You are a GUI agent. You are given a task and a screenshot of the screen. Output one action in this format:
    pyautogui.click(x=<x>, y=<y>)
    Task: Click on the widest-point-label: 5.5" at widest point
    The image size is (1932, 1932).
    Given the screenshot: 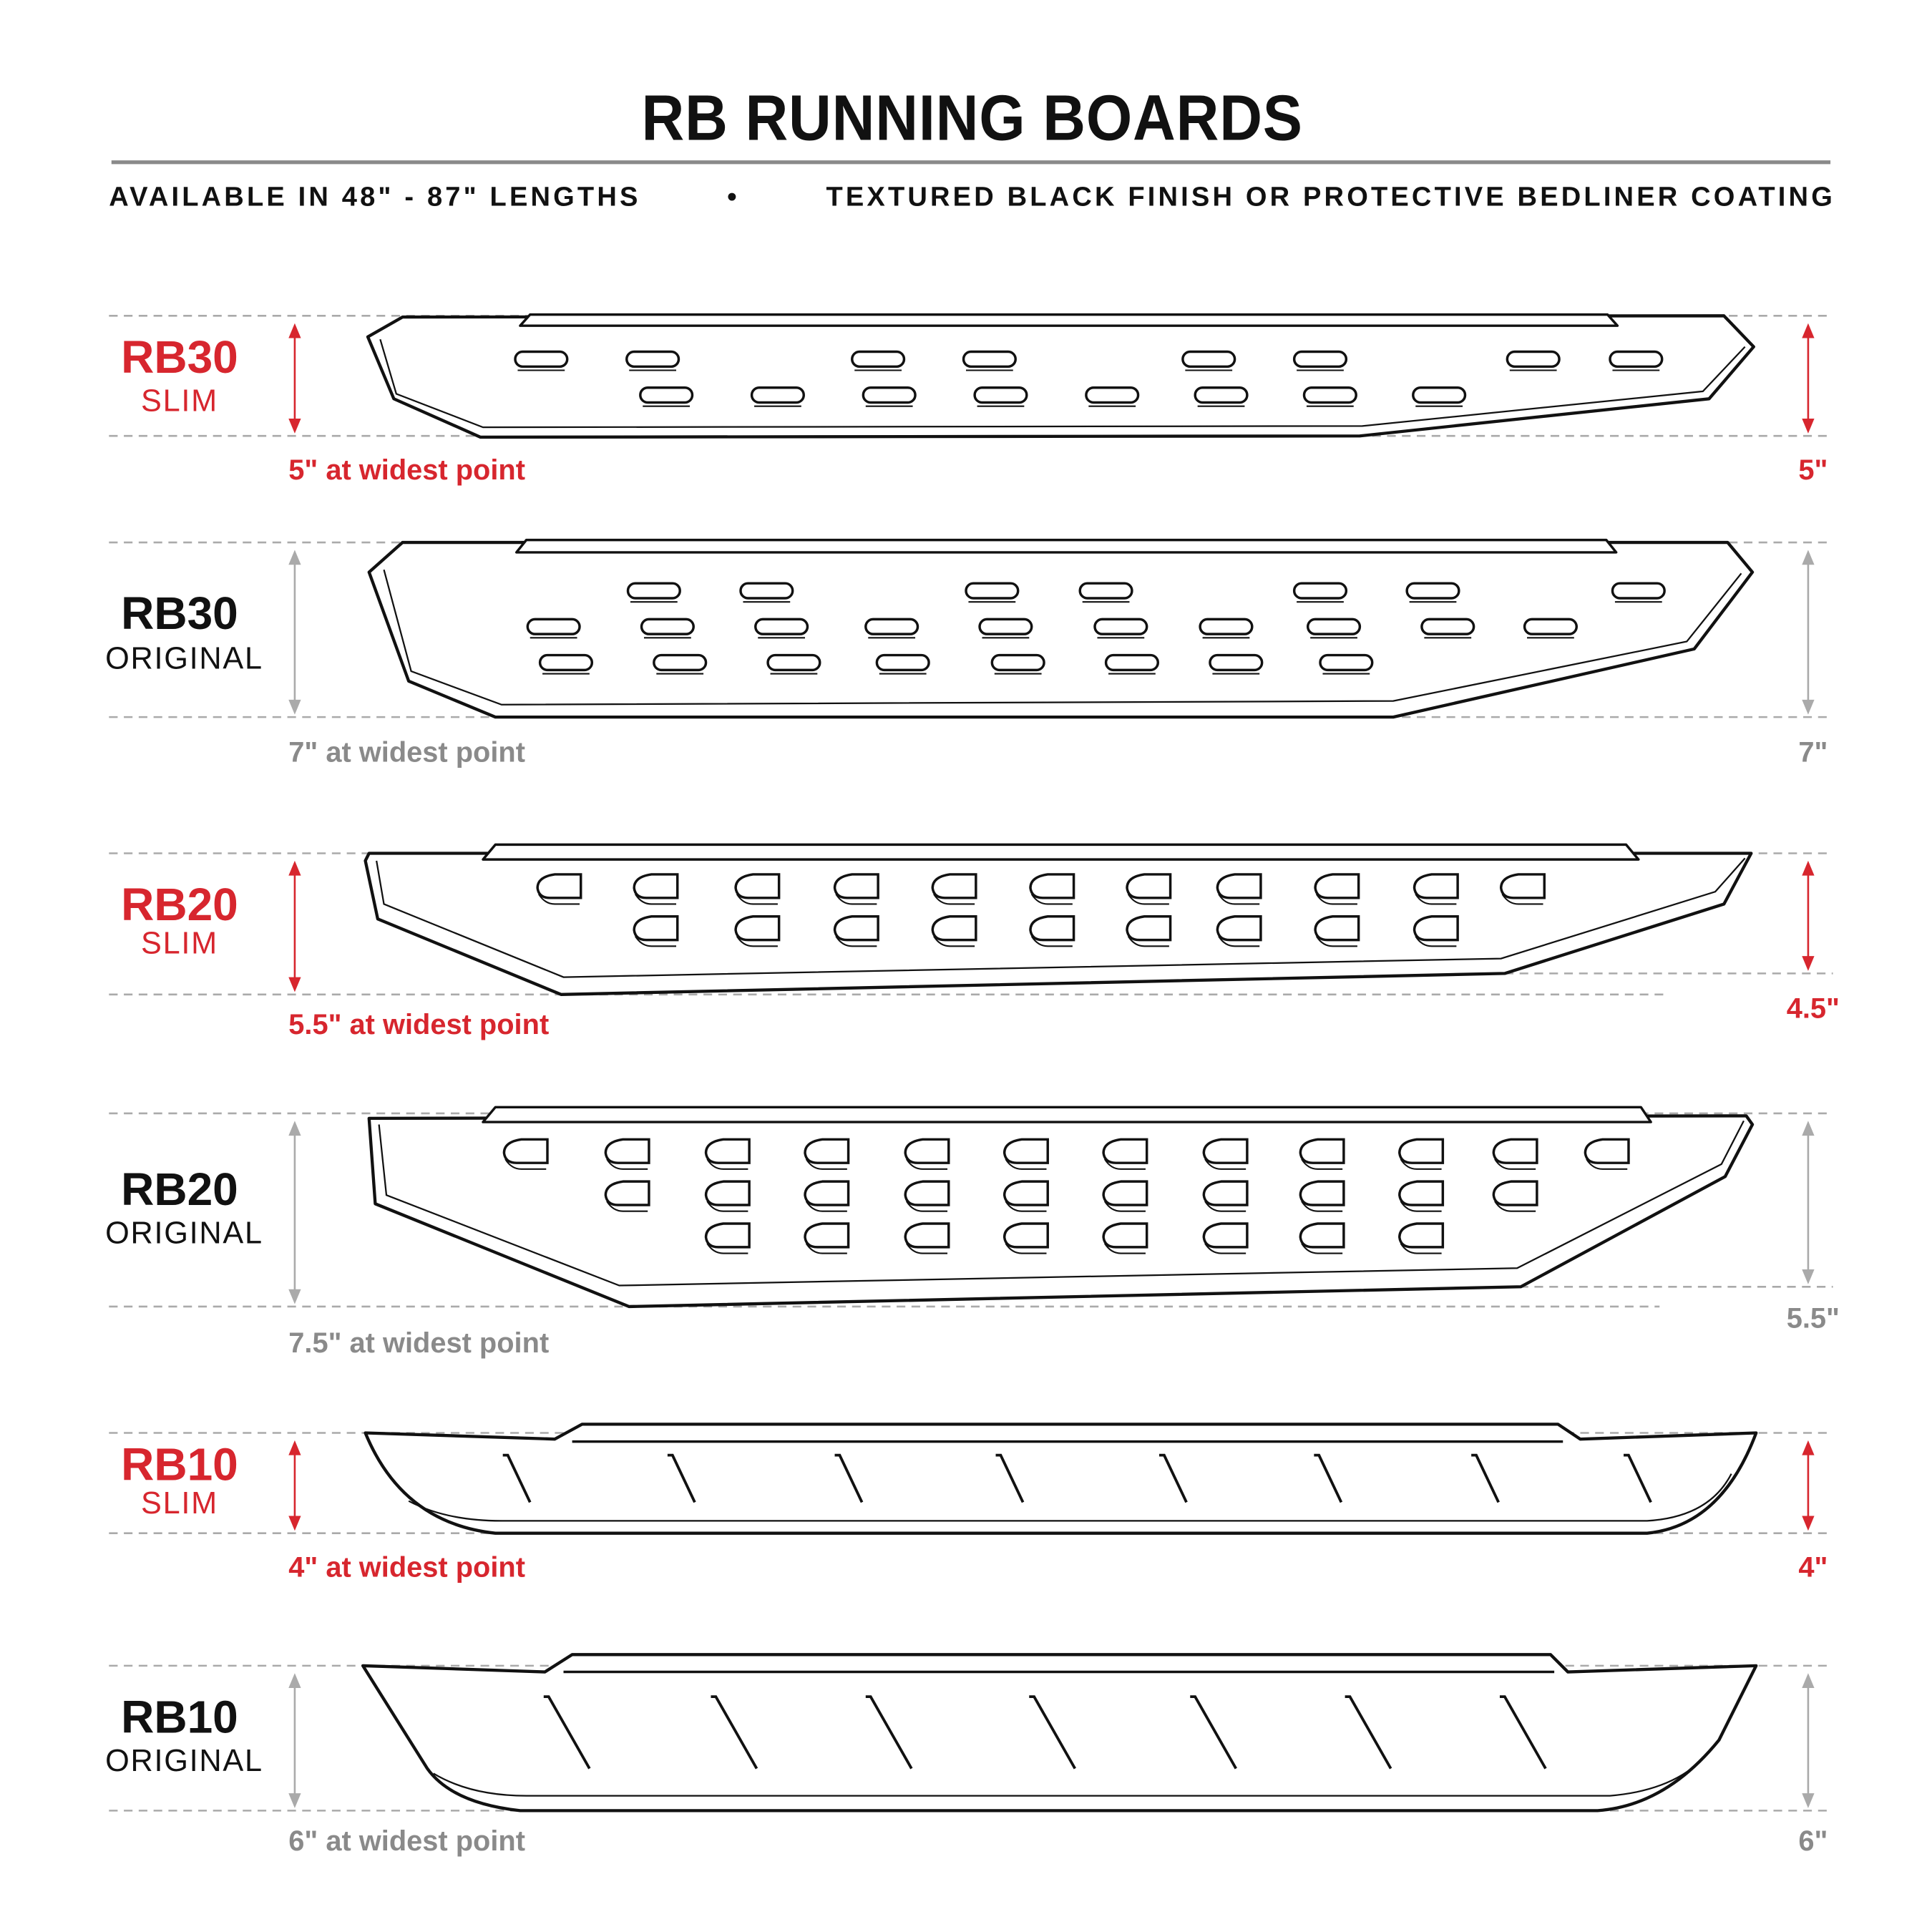 What is the action you would take?
    pyautogui.click(x=419, y=1024)
    